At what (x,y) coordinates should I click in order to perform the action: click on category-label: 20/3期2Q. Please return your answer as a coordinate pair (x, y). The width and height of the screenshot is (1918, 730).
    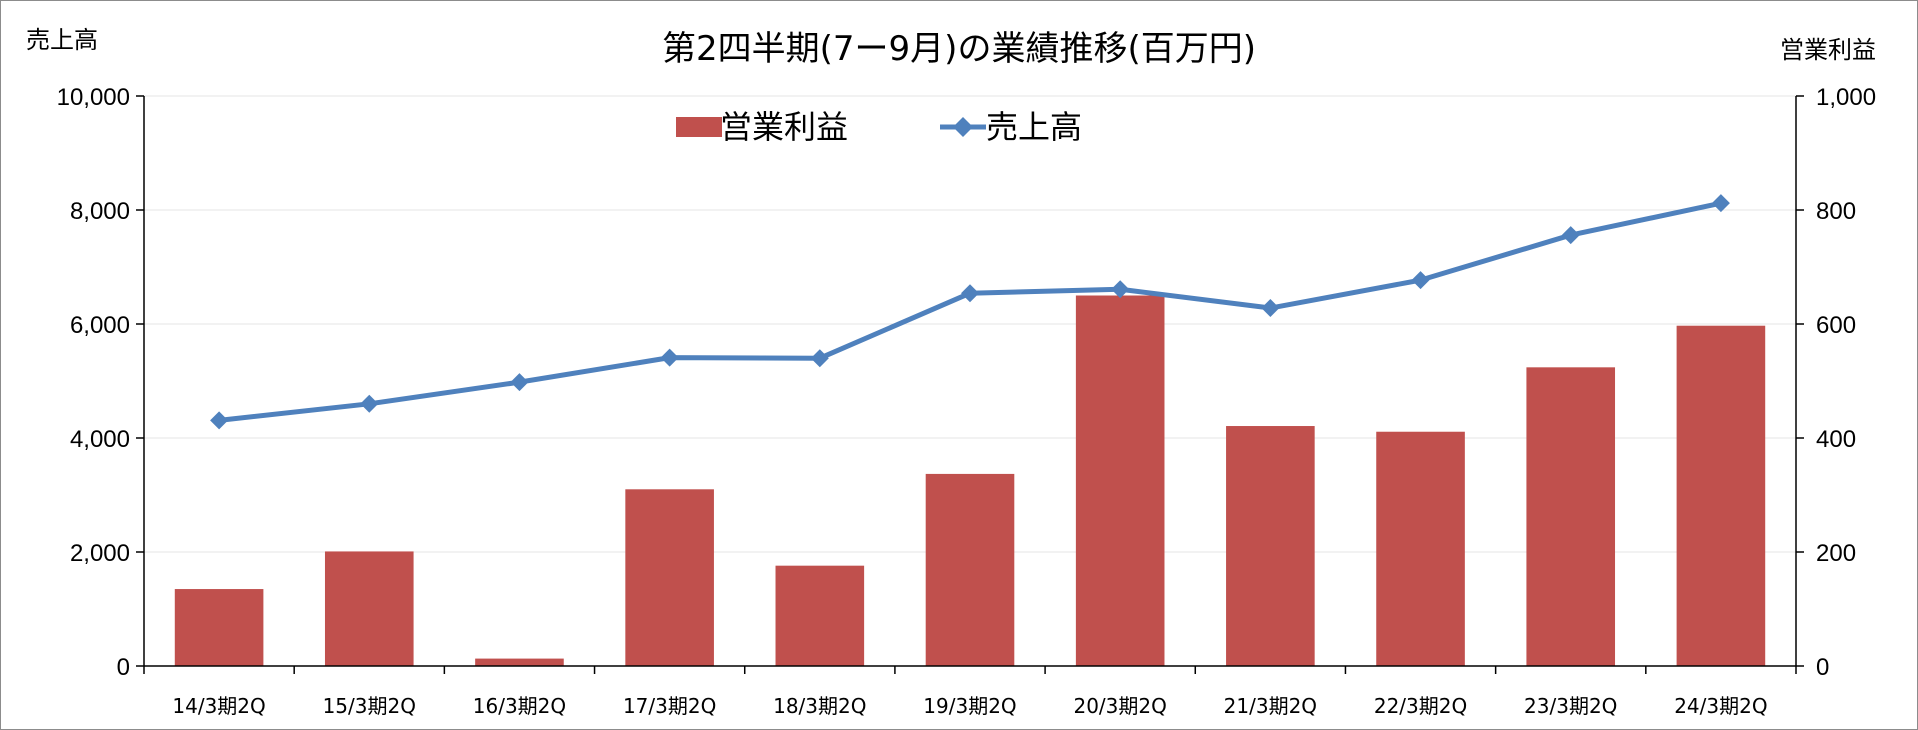
    Looking at the image, I should click on (1119, 706).